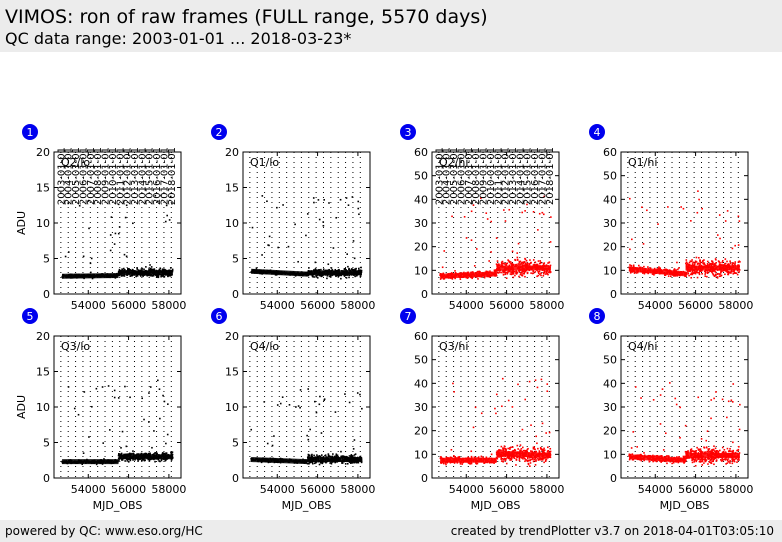 The image size is (782, 542). Describe the element at coordinates (469, 176) in the screenshot. I see `year-label: 2007-01-01` at that location.